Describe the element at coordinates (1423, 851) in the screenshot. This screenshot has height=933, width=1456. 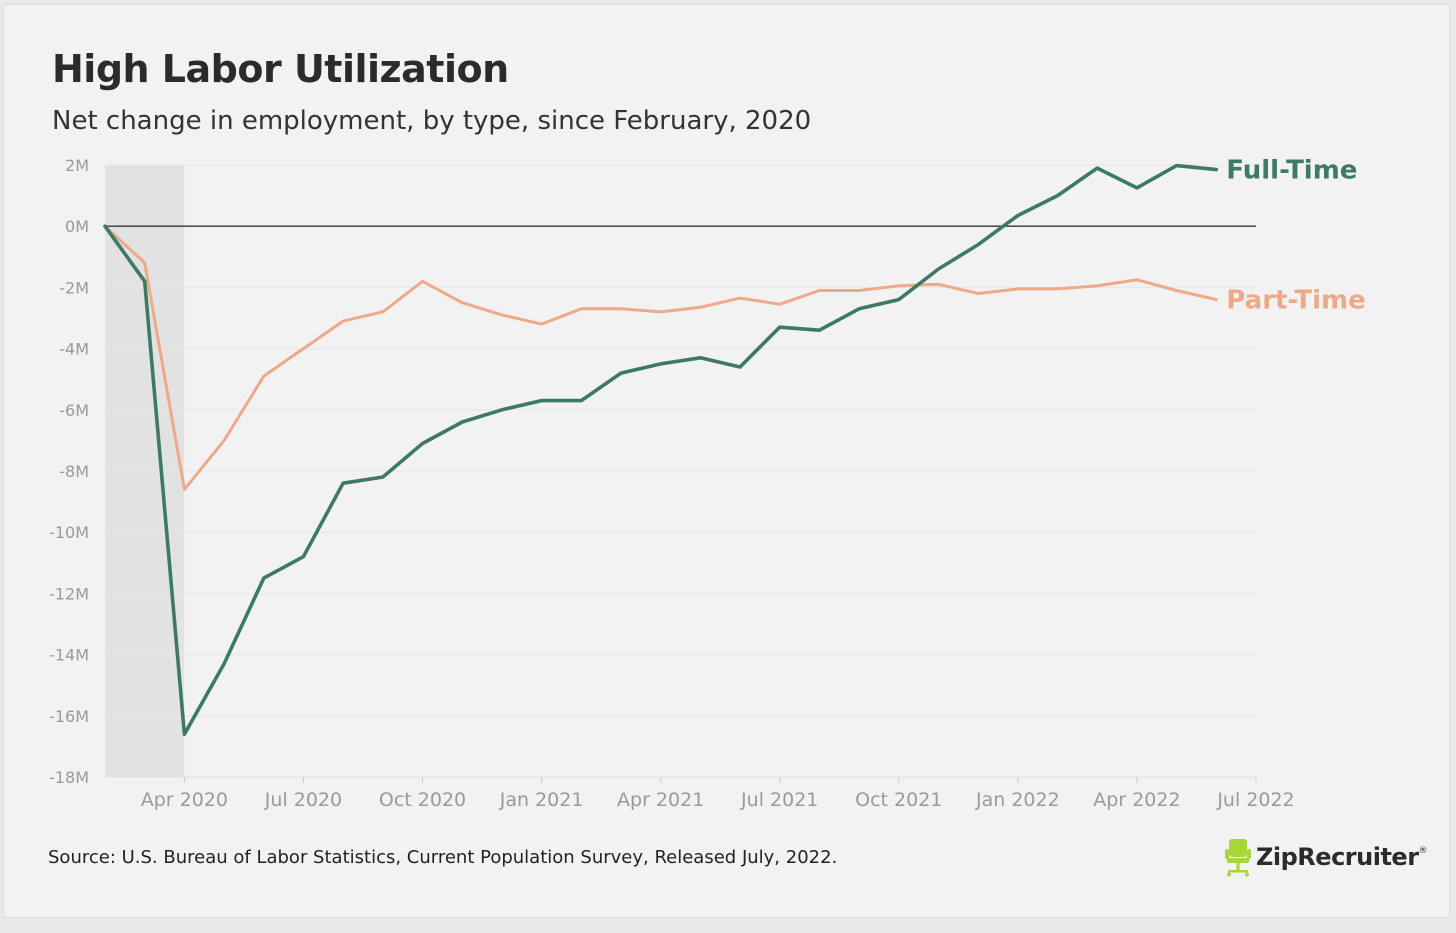
I see `registered-mark: ®` at that location.